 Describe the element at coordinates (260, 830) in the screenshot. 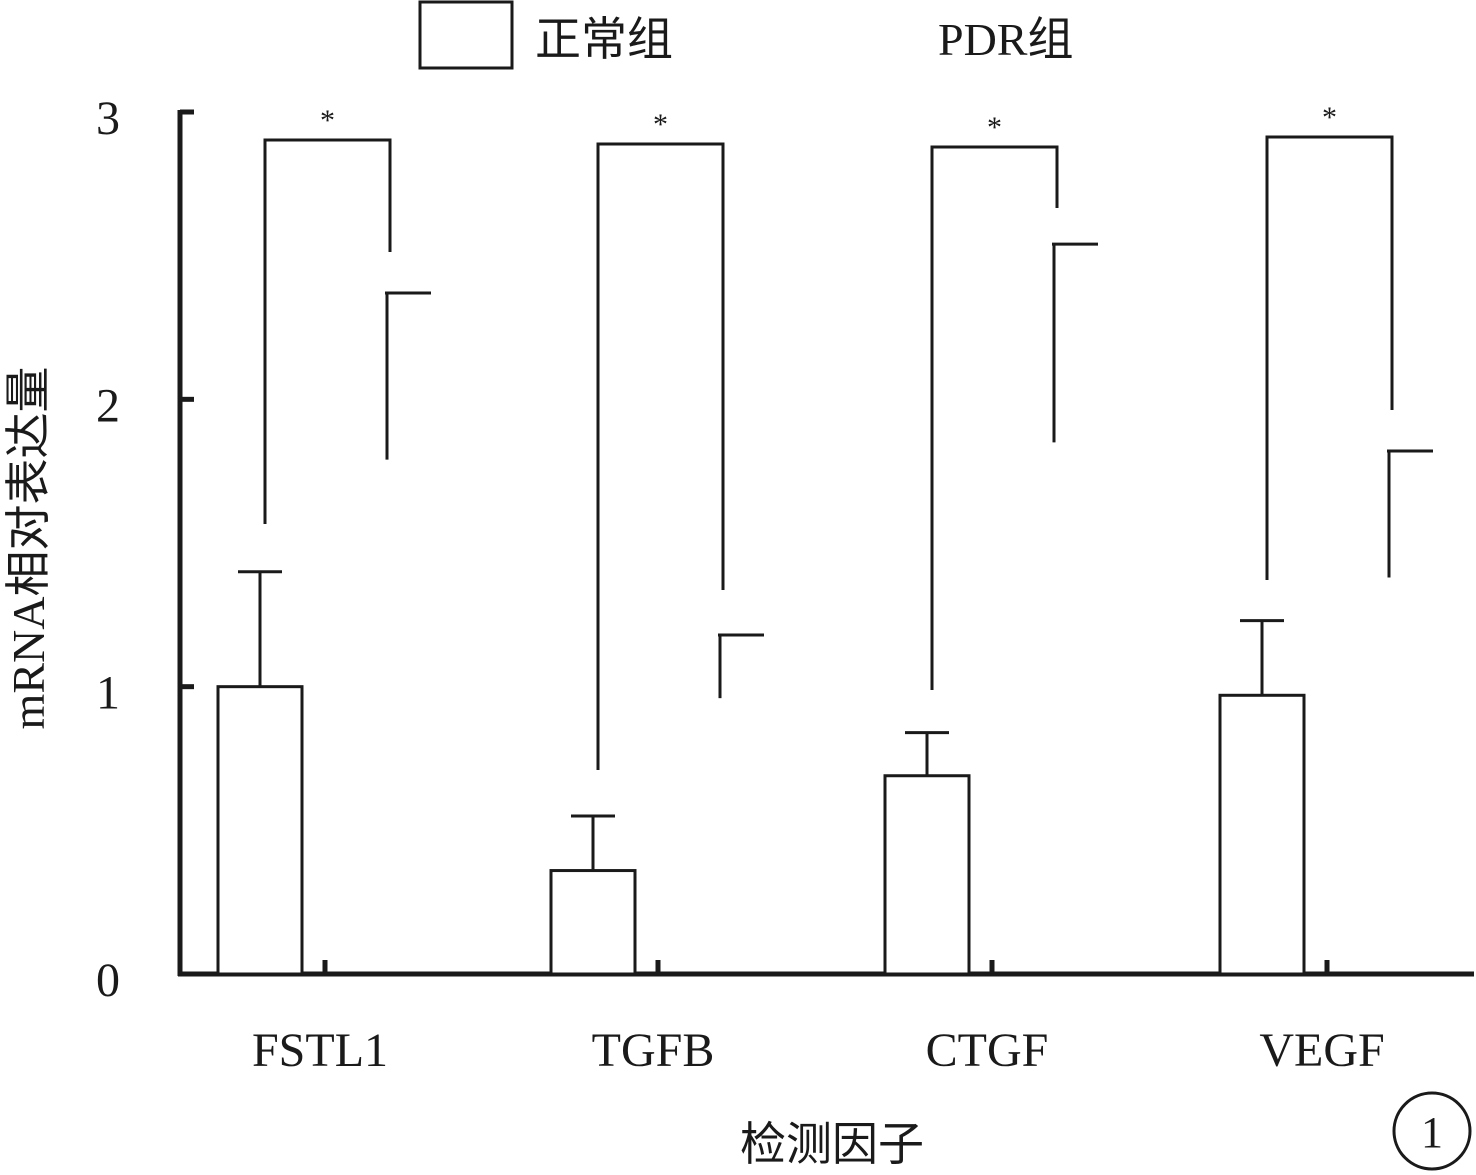

I see `bar-normal-FSTL1` at that location.